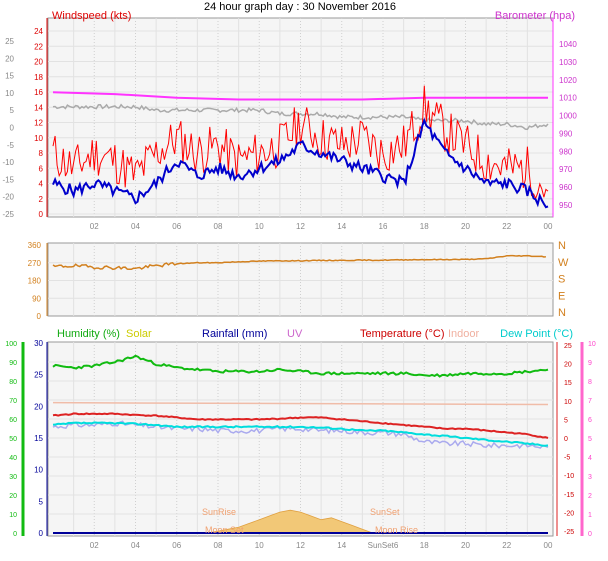  Describe the element at coordinates (321, 226) in the screenshot. I see `panel1-x-ticks: 02 04 06 08 10 12 14 16 18 20 22 00` at that location.